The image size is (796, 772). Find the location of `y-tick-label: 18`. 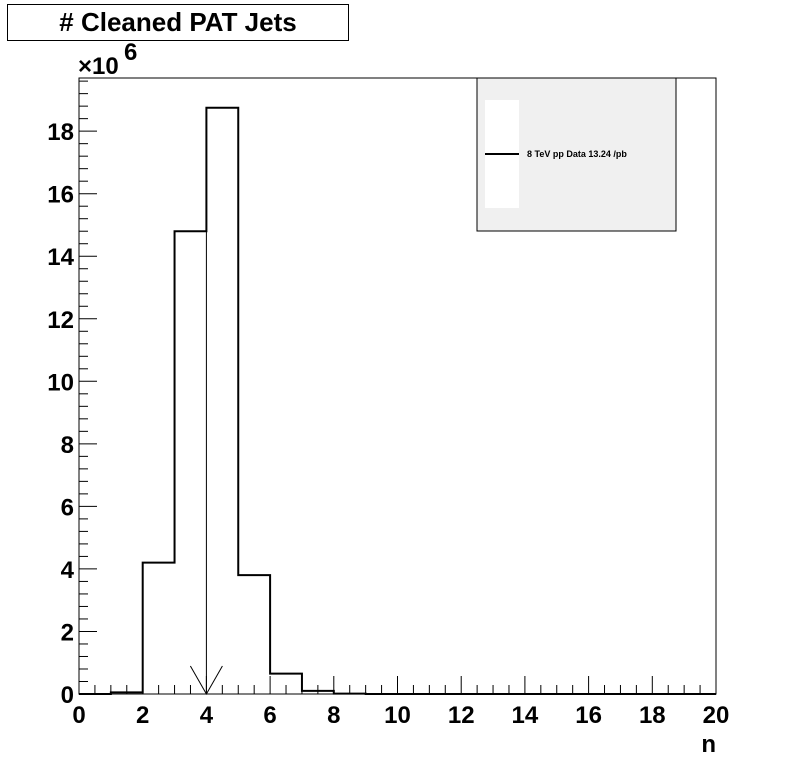

y-tick-label: 18 is located at coordinates (60, 132).